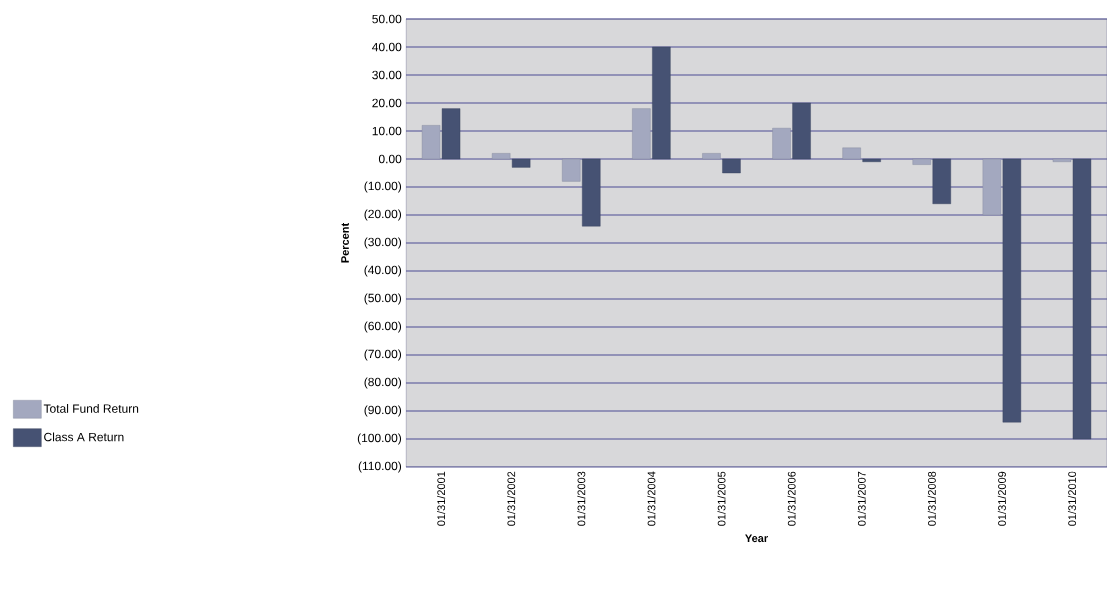 Image resolution: width=1107 pixels, height=589 pixels. I want to click on y-tick-label: (70.00), so click(383, 355).